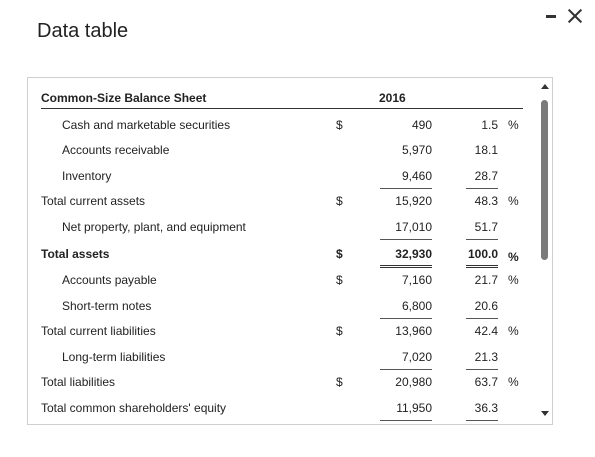  I want to click on row-percent: 51.7, so click(482, 229).